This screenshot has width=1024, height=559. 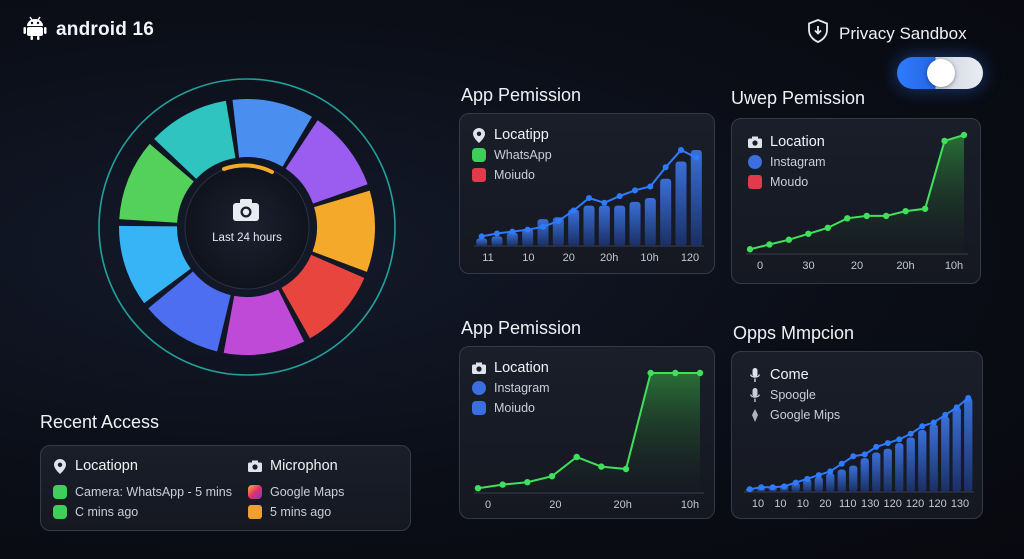 I want to click on chart-series-line, so click(x=857, y=192).